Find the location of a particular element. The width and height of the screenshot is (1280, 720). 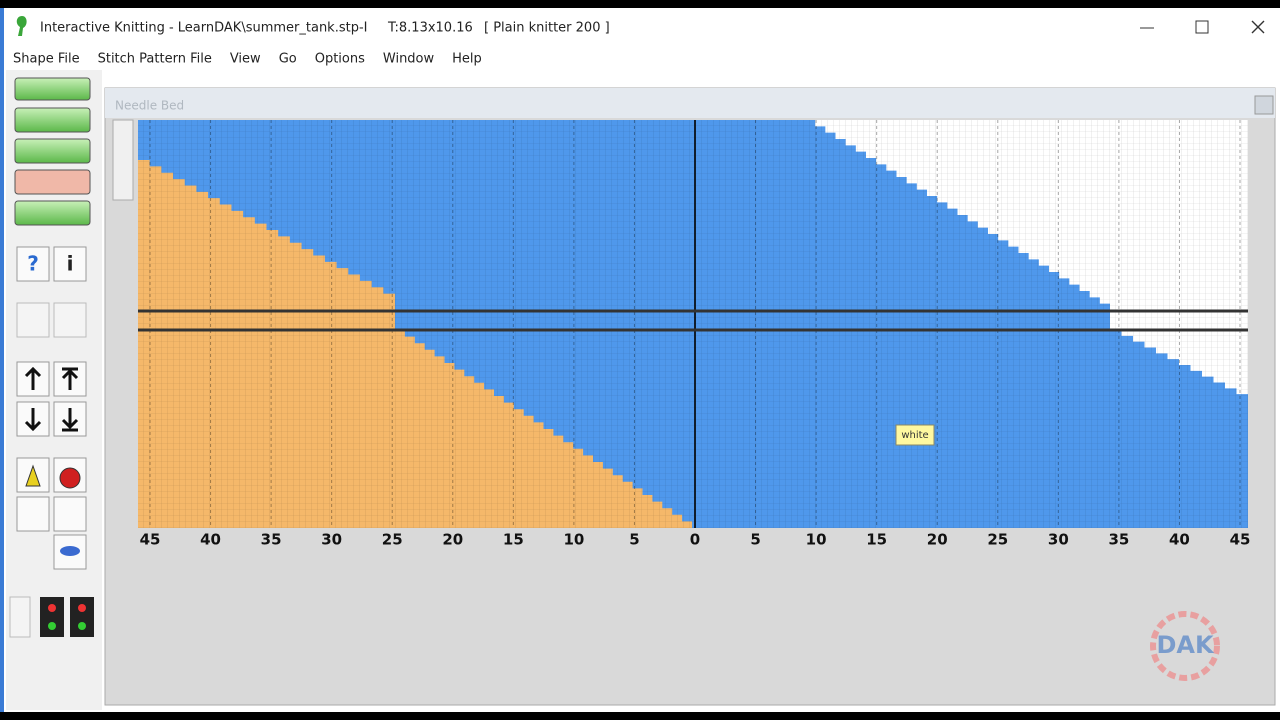

panel-close is located at coordinates (1264, 105).